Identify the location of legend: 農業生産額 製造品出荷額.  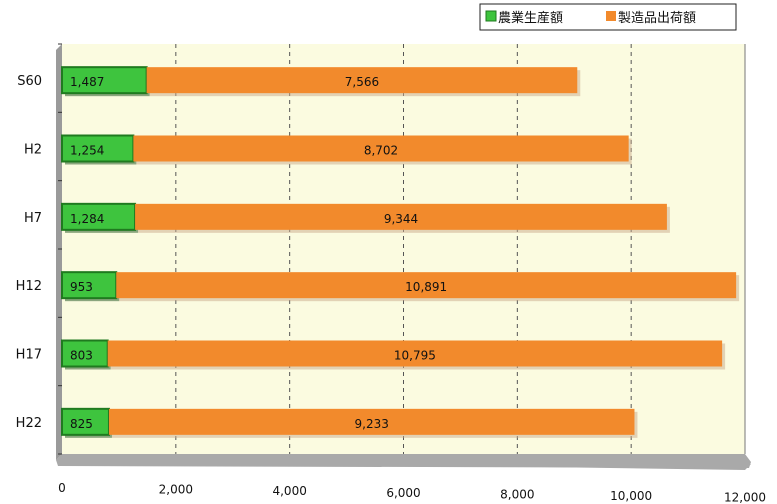
(608, 17).